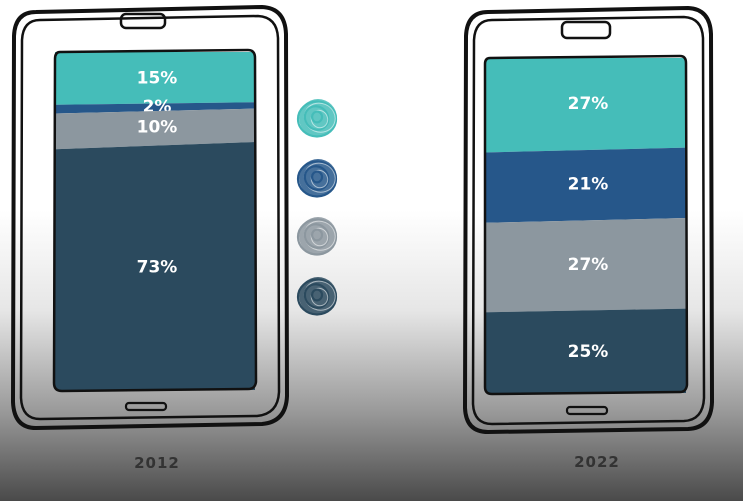  I want to click on x-tick-label-2012: 2012, so click(157, 463).